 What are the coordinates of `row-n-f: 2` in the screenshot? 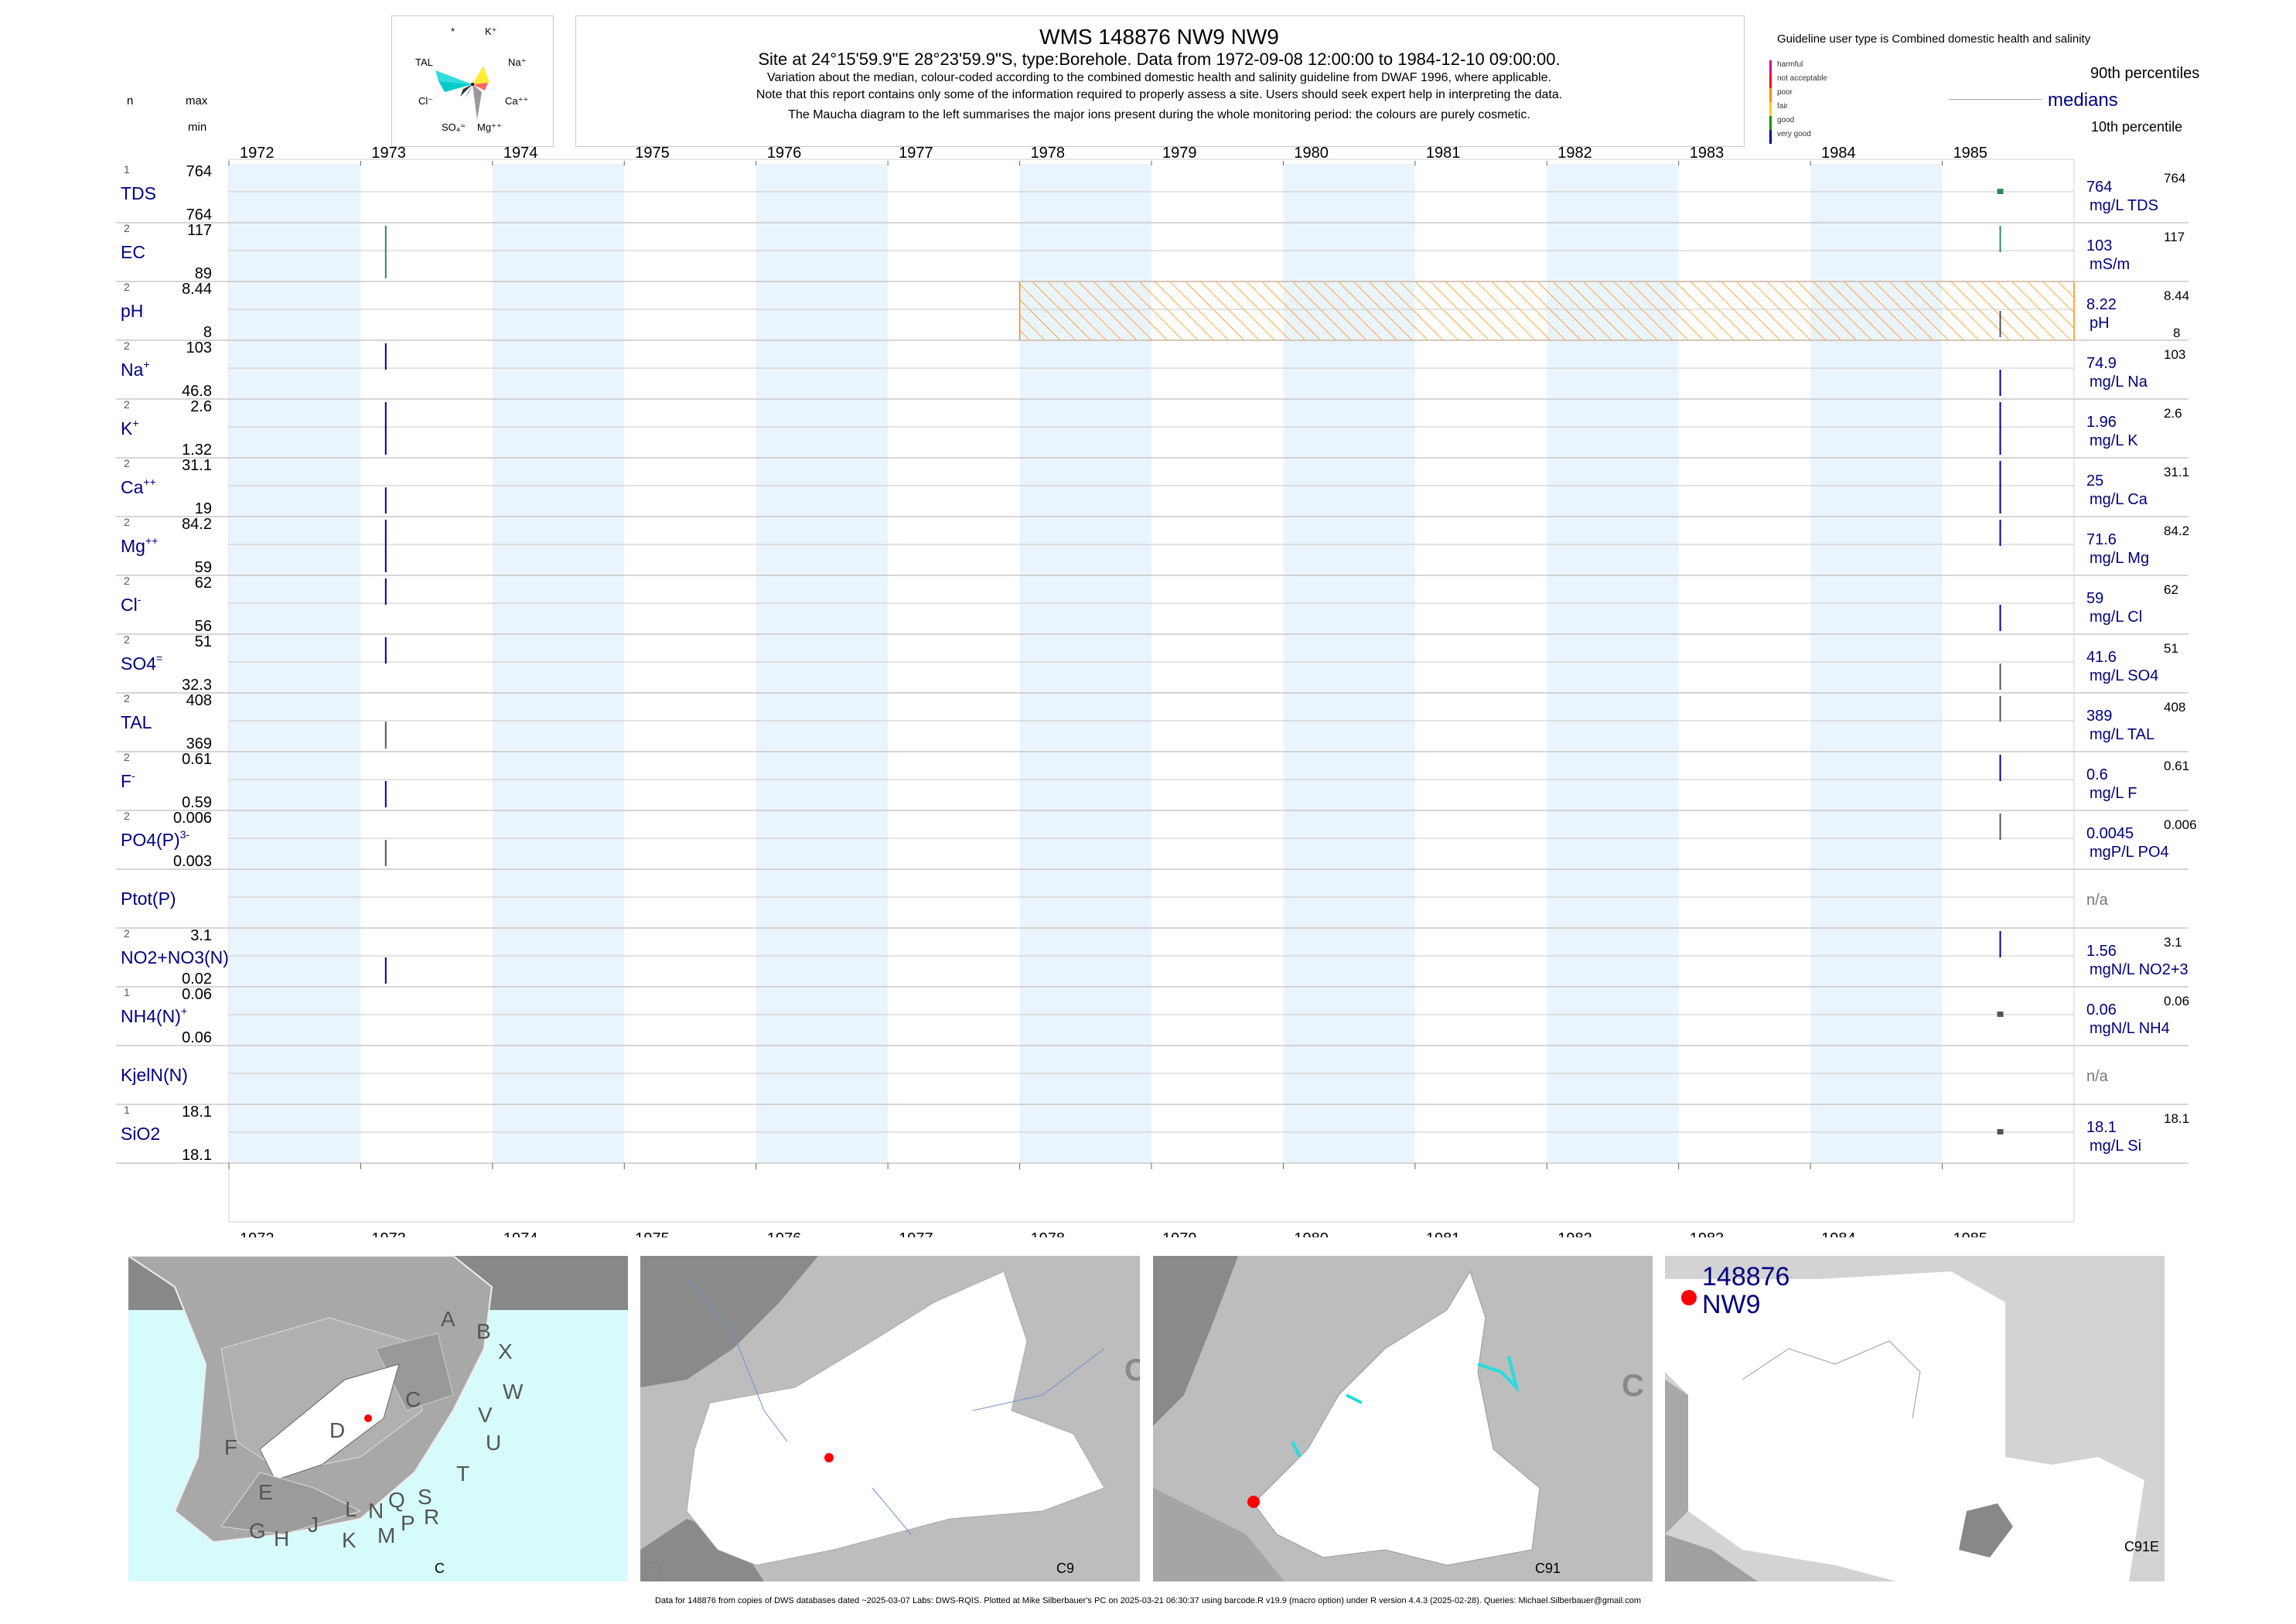 It's located at (127, 757).